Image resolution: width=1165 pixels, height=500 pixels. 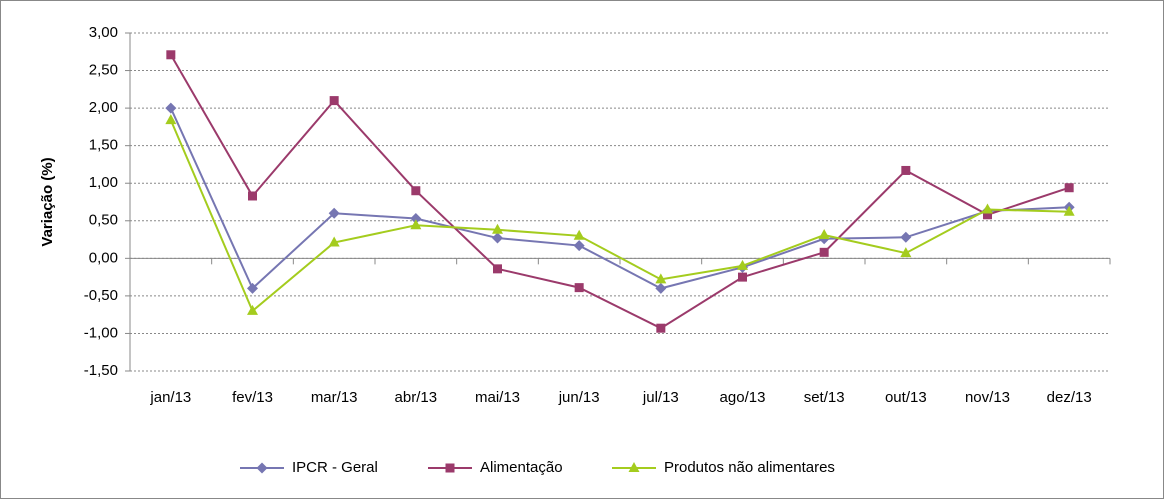 What do you see at coordinates (987, 397) in the screenshot?
I see `x-tick-label: nov/13` at bounding box center [987, 397].